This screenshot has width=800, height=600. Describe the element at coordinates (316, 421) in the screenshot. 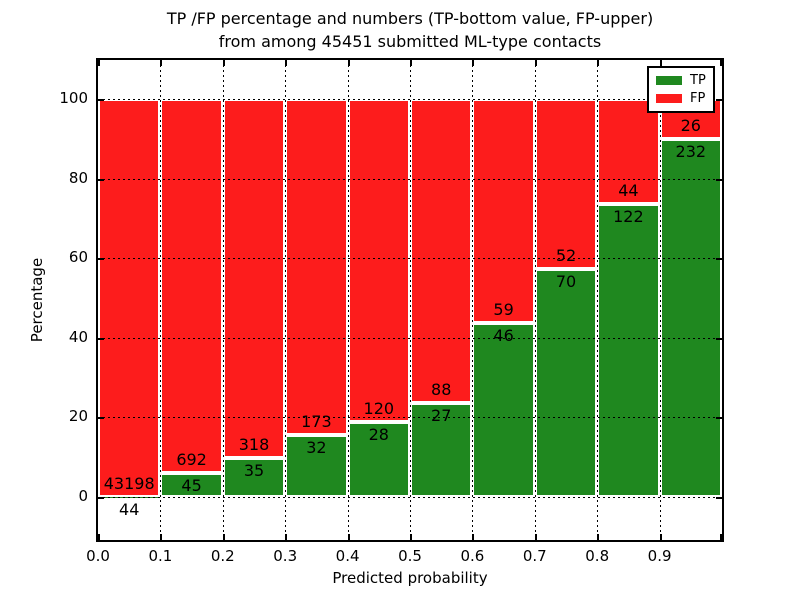

I see `fp-count-label: 173` at that location.